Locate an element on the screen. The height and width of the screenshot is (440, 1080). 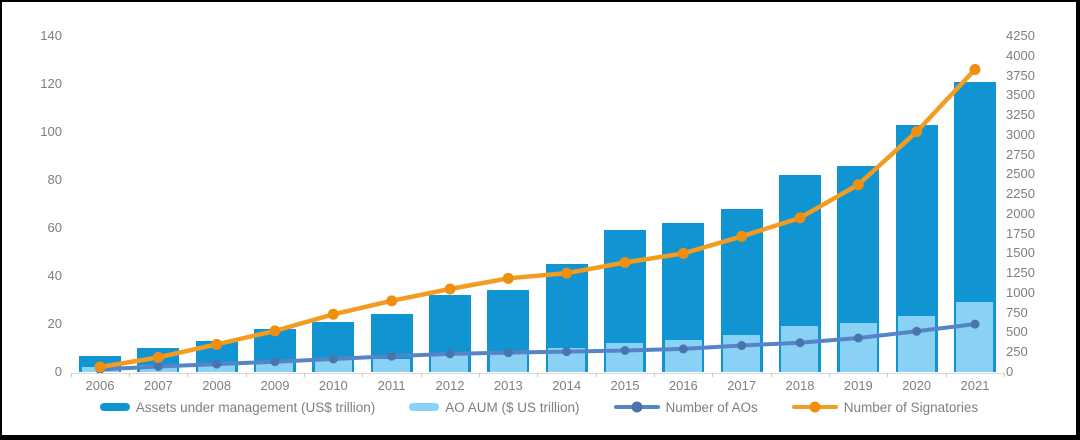
left-axis-tick-label: 140 is located at coordinates (51, 35).